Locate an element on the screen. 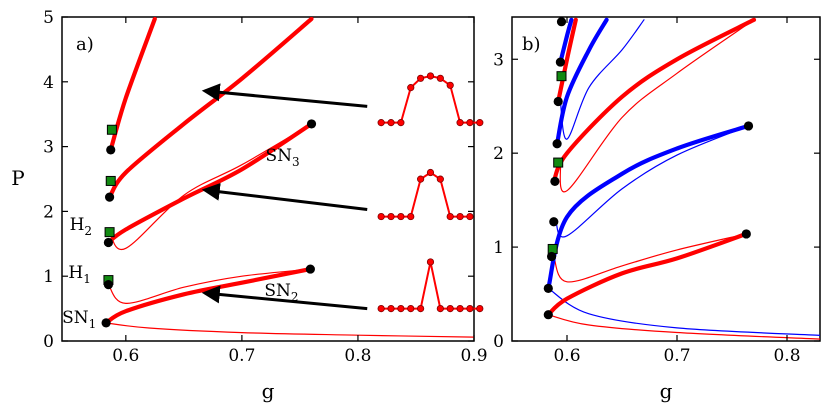 The height and width of the screenshot is (411, 822). panel-a-annotations: SN1 SN2 SN3 H1 H2 is located at coordinates (181, 238).